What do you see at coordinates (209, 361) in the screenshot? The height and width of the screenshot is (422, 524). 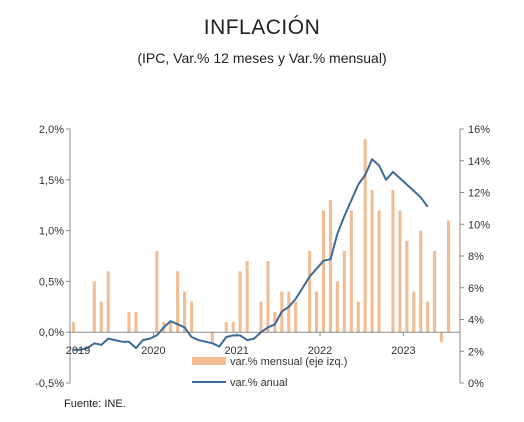 I see `legend-swatch-bar` at bounding box center [209, 361].